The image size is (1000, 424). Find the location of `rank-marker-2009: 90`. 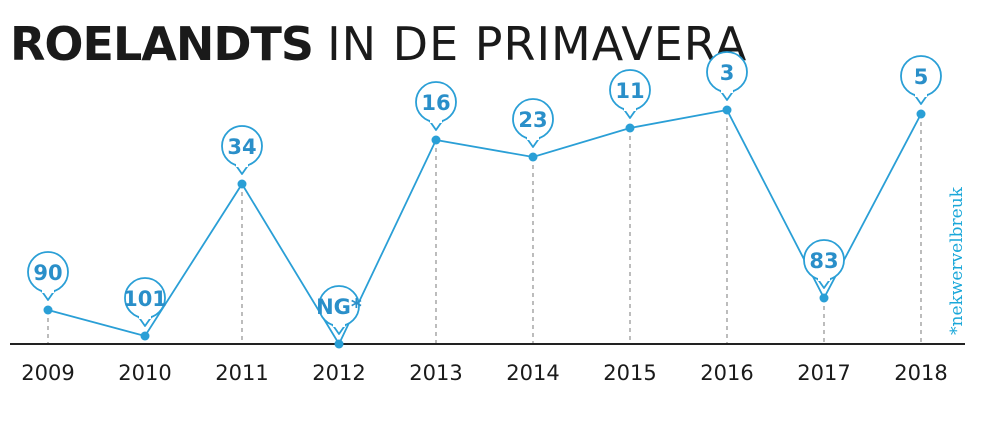

rank-marker-2009: 90 is located at coordinates (48, 276).